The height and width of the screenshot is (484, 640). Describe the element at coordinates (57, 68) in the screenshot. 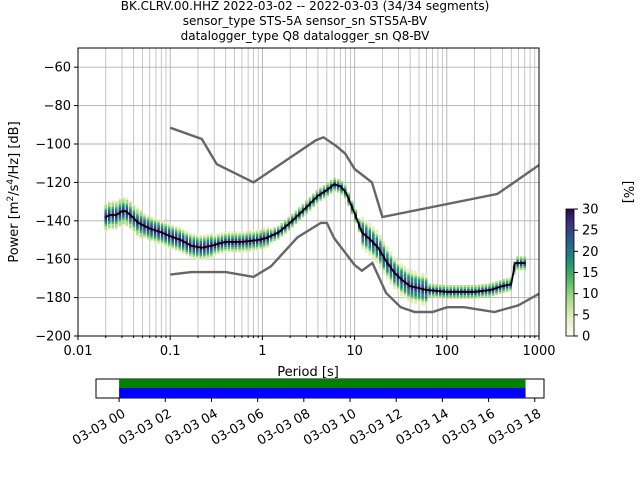

I see `y-tick-label: −60` at that location.